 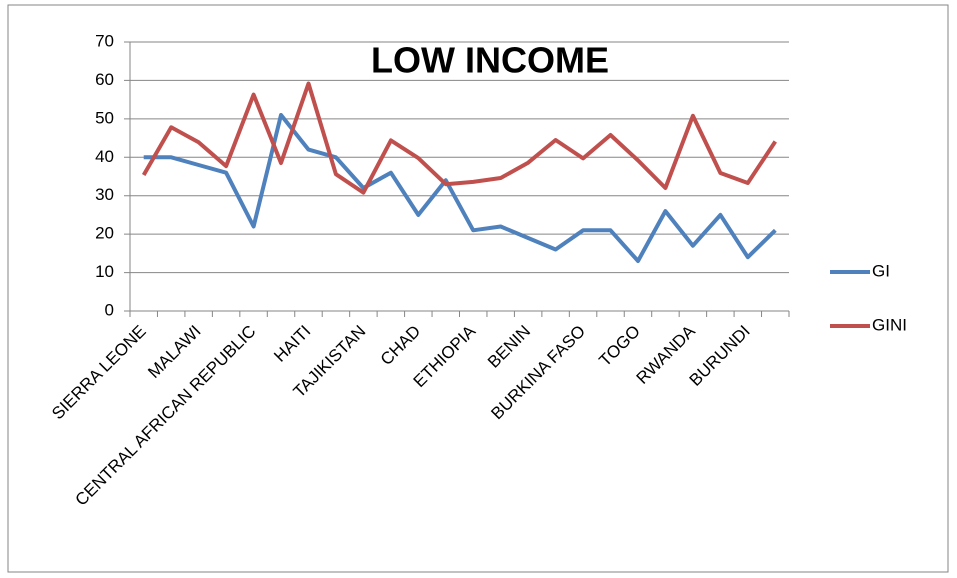 What do you see at coordinates (104, 79) in the screenshot?
I see `y-tick-label: 60` at bounding box center [104, 79].